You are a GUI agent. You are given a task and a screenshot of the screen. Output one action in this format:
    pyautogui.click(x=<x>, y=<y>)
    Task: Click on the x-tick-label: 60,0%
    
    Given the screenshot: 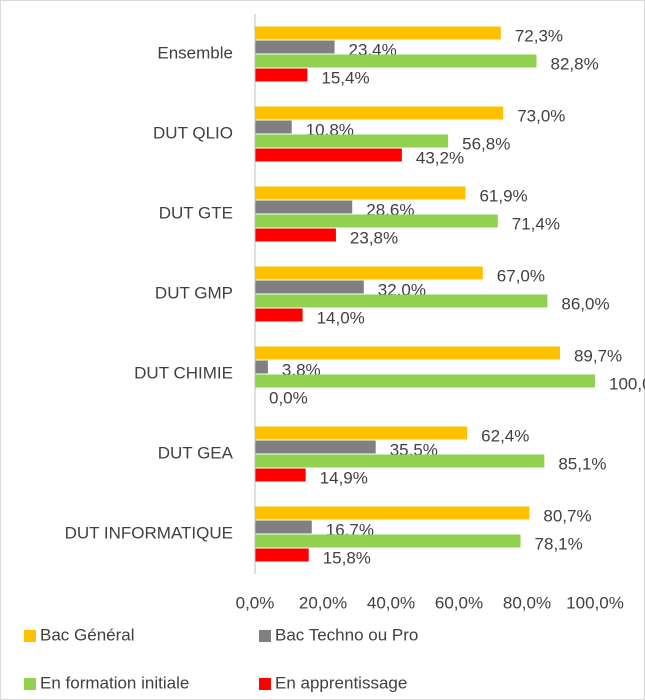 What is the action you would take?
    pyautogui.click(x=459, y=602)
    